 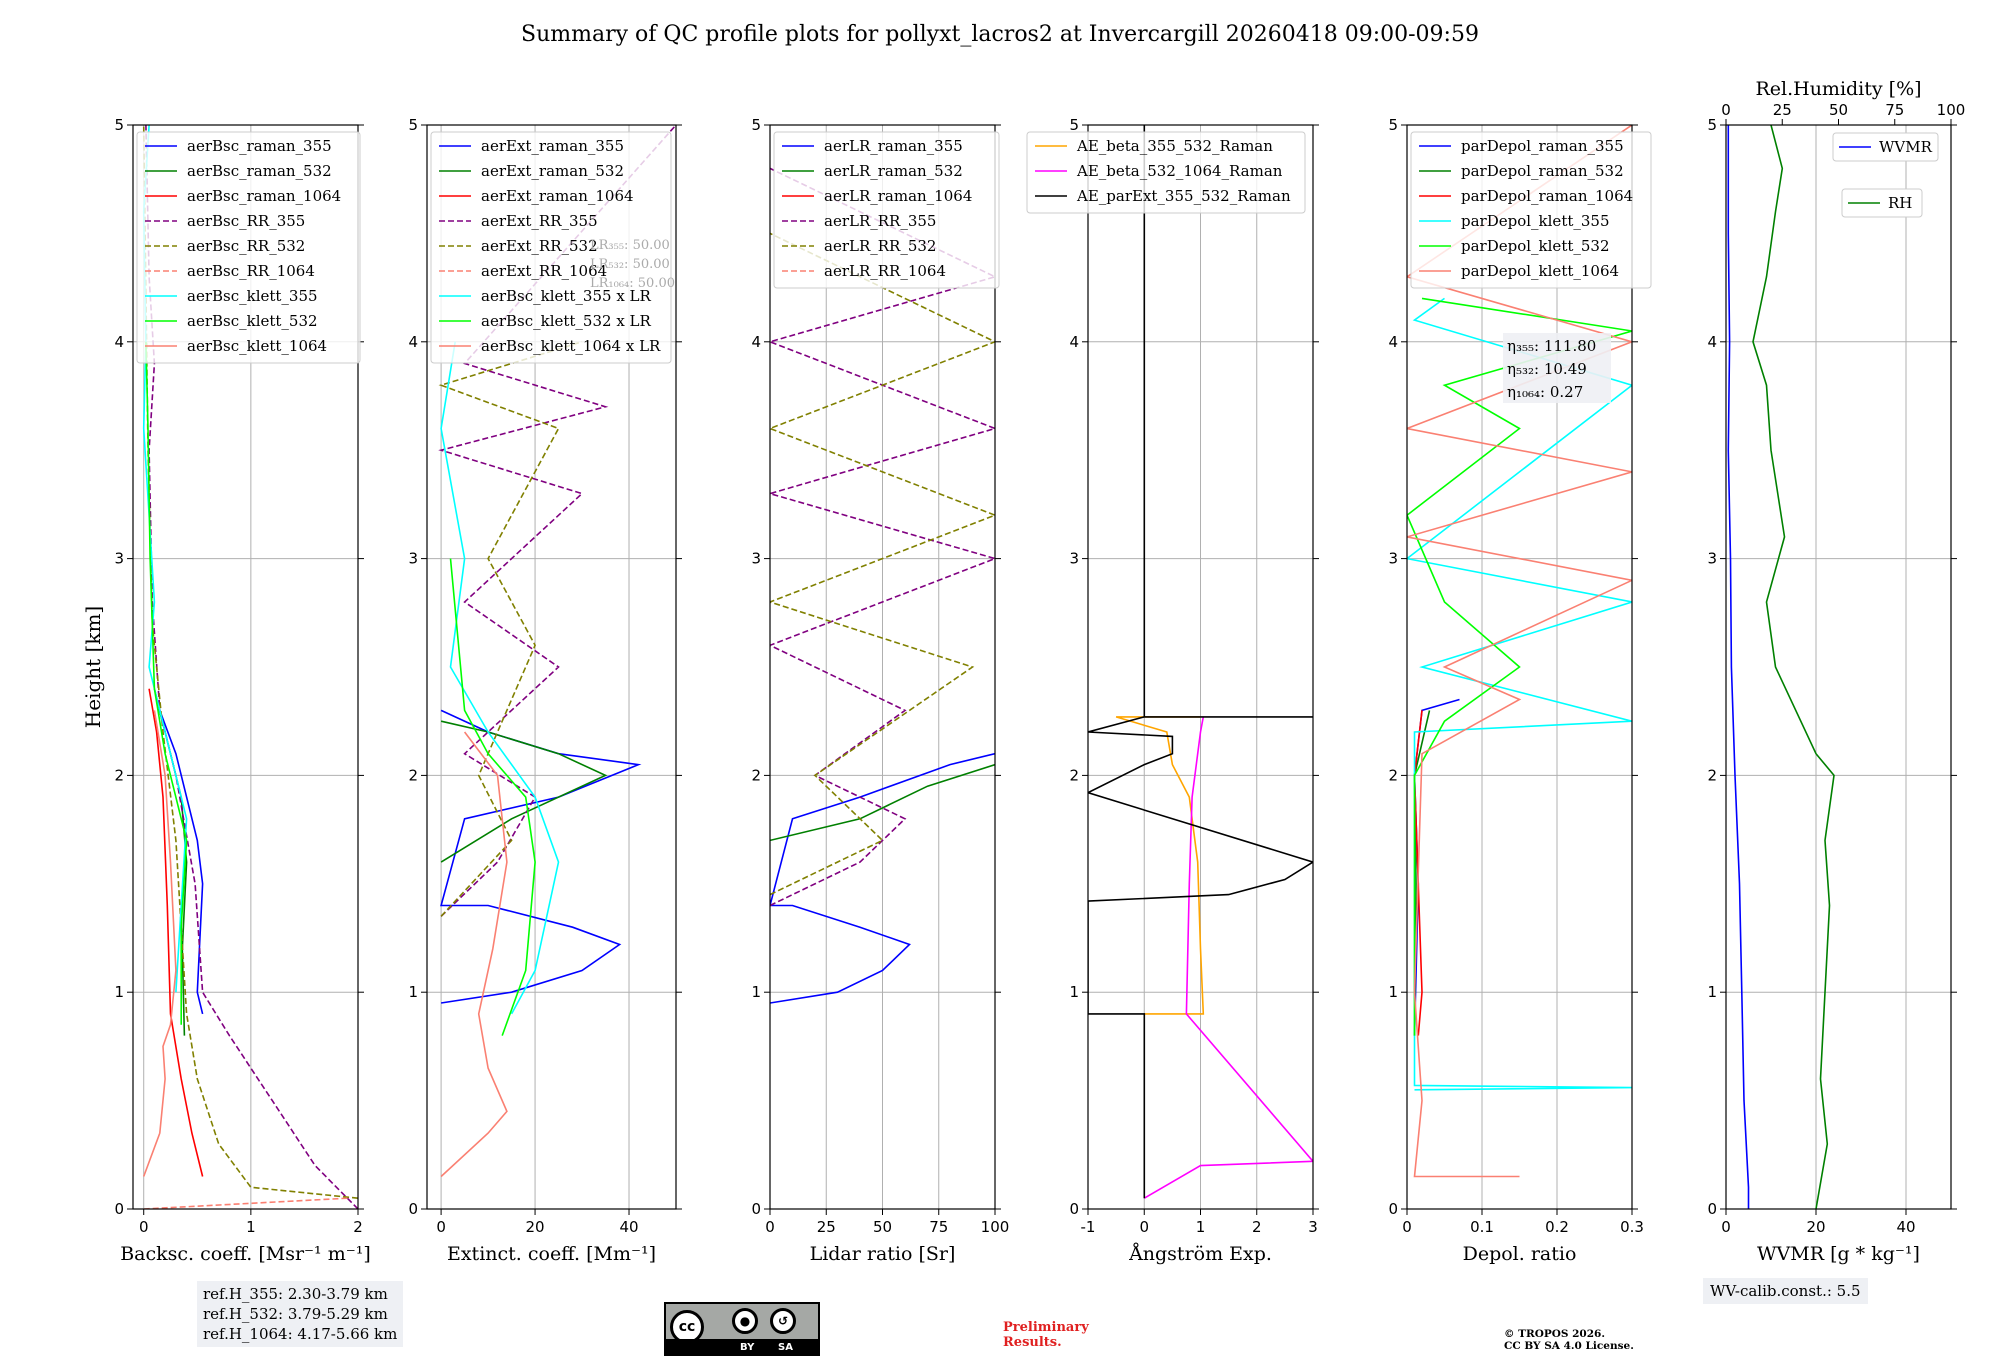 What do you see at coordinates (1838, 1254) in the screenshot?
I see `x-axis-label: WVMR [g * kg⁻¹]` at bounding box center [1838, 1254].